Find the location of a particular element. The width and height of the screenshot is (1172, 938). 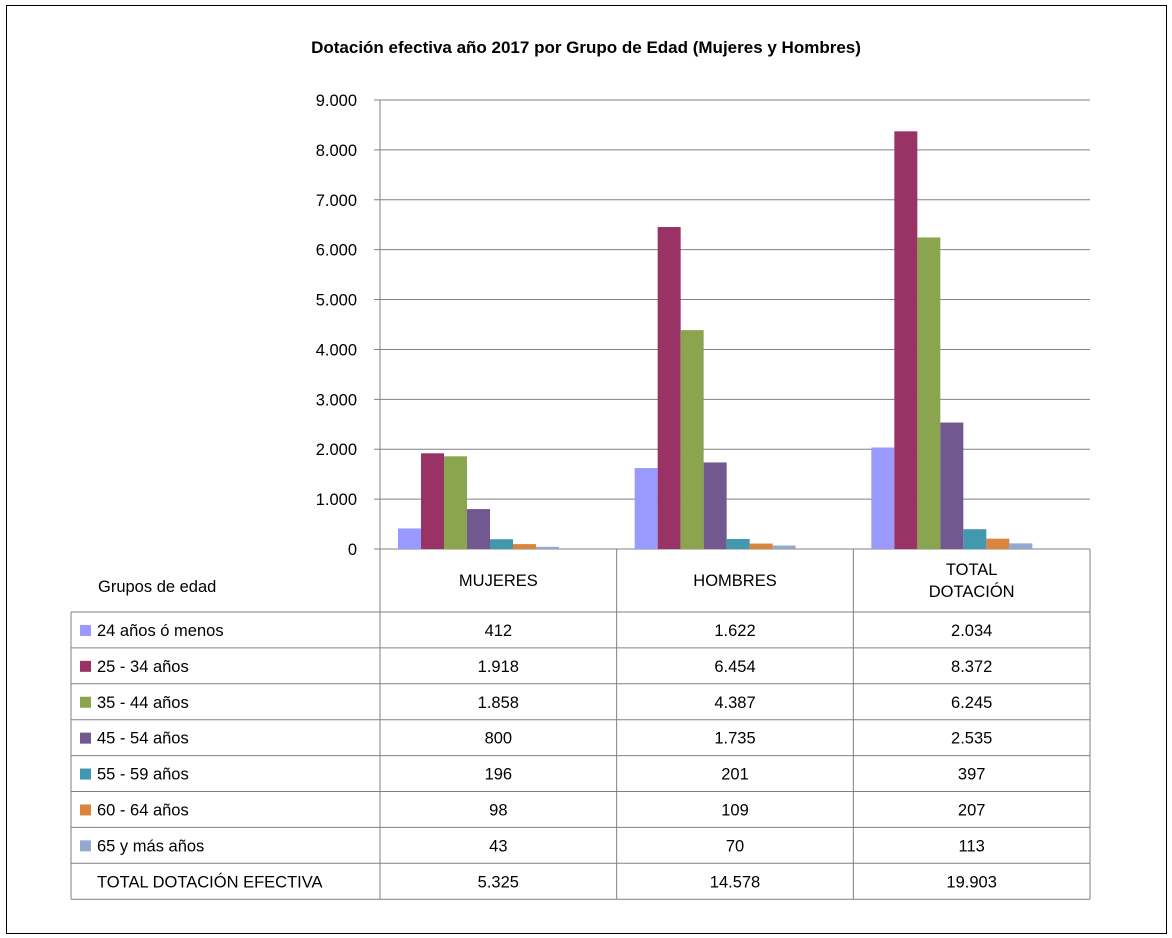

y-tick-label: 8.000 is located at coordinates (336, 151).